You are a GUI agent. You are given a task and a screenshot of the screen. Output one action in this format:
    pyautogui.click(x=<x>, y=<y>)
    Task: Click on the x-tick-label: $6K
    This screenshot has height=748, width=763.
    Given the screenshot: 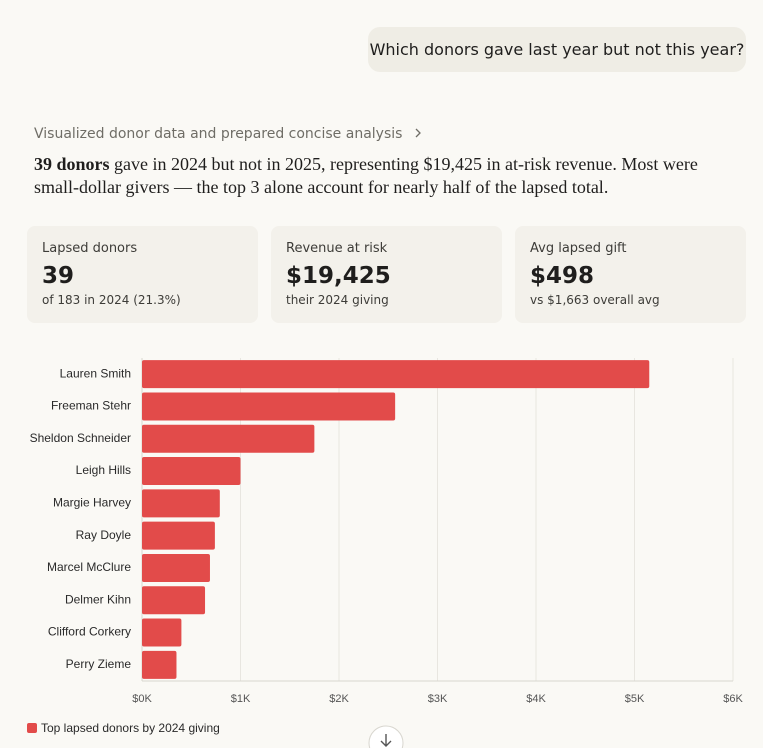 What is the action you would take?
    pyautogui.click(x=733, y=699)
    